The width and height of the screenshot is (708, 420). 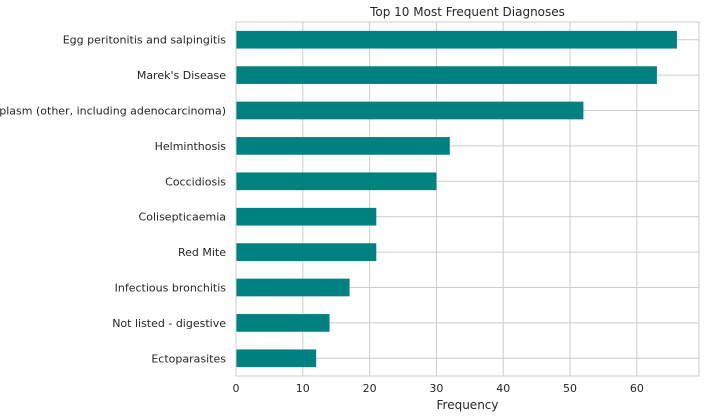 I want to click on y-tick-label: Ectoparasites, so click(x=188, y=358).